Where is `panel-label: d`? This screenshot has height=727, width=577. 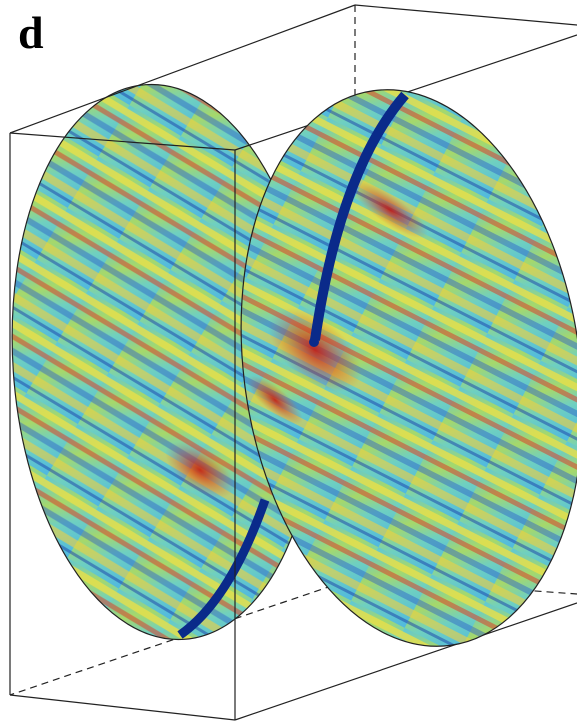 panel-label: d is located at coordinates (31, 32).